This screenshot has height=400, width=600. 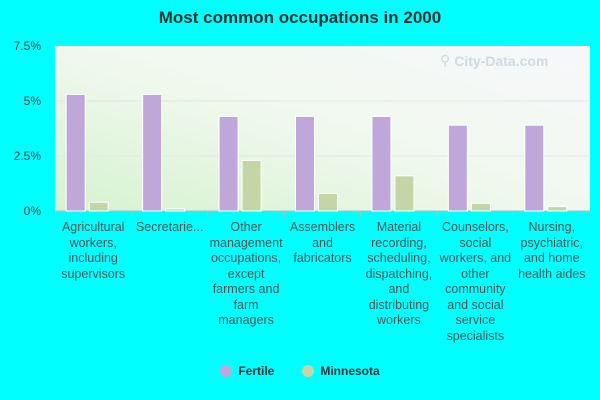 I want to click on watermark: ⚲ City-Data.com, so click(x=494, y=60).